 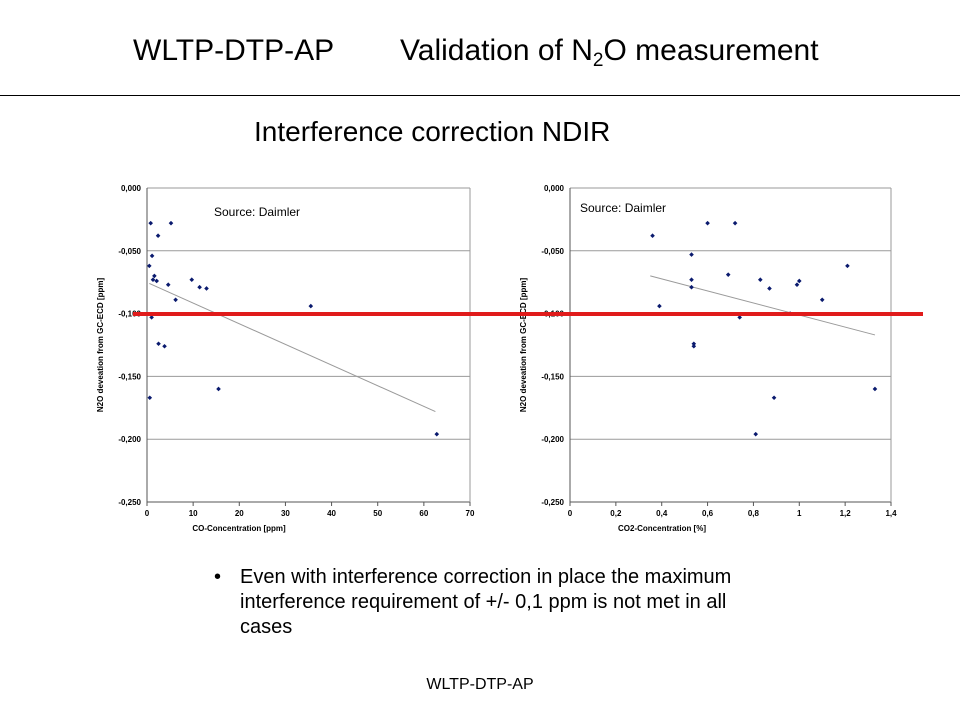 I want to click on x-tick-label: 0,6, so click(x=708, y=513).